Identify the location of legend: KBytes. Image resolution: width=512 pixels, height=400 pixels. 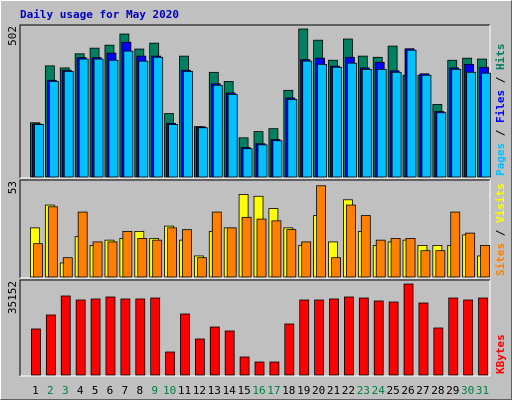
(500, 354).